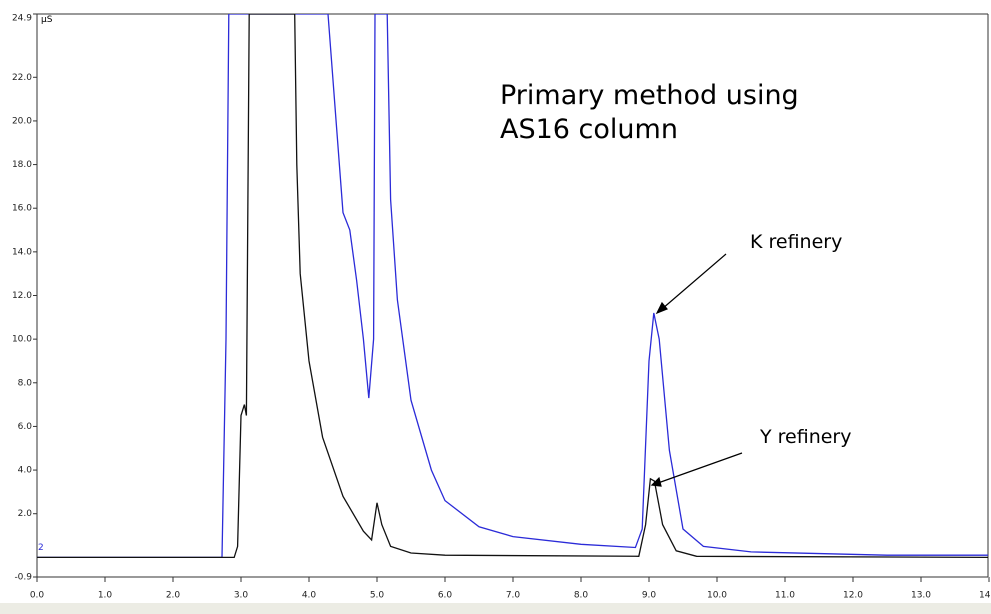 This screenshot has width=991, height=614. What do you see at coordinates (25, 514) in the screenshot?
I see `y-tick-label: 2.0` at bounding box center [25, 514].